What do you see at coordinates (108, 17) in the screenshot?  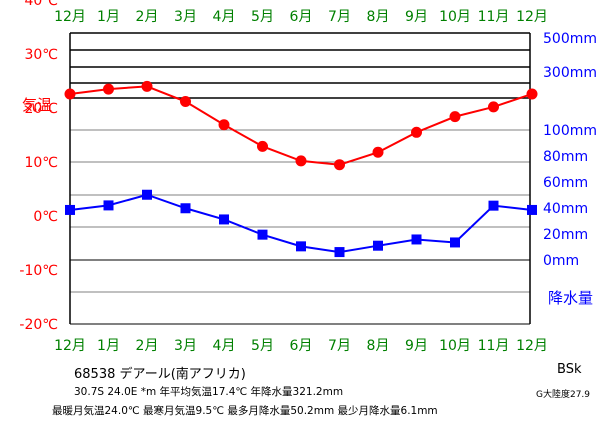 I see `month-label-top: 1月` at bounding box center [108, 17].